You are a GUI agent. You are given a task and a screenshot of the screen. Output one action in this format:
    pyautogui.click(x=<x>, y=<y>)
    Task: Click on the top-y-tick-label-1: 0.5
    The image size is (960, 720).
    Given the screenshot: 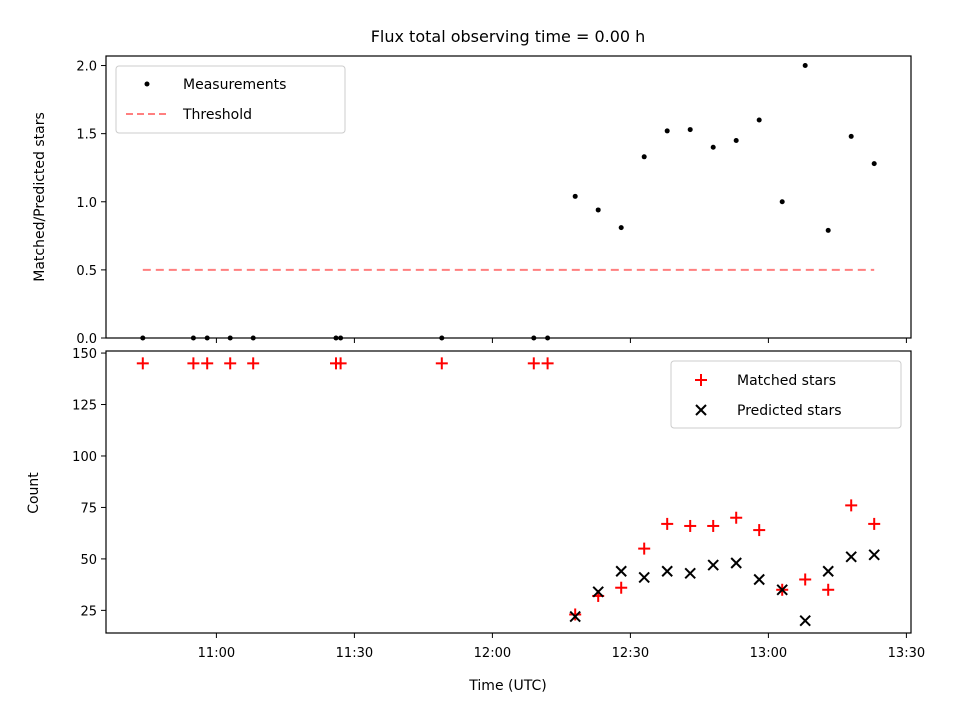 What is the action you would take?
    pyautogui.click(x=86, y=271)
    